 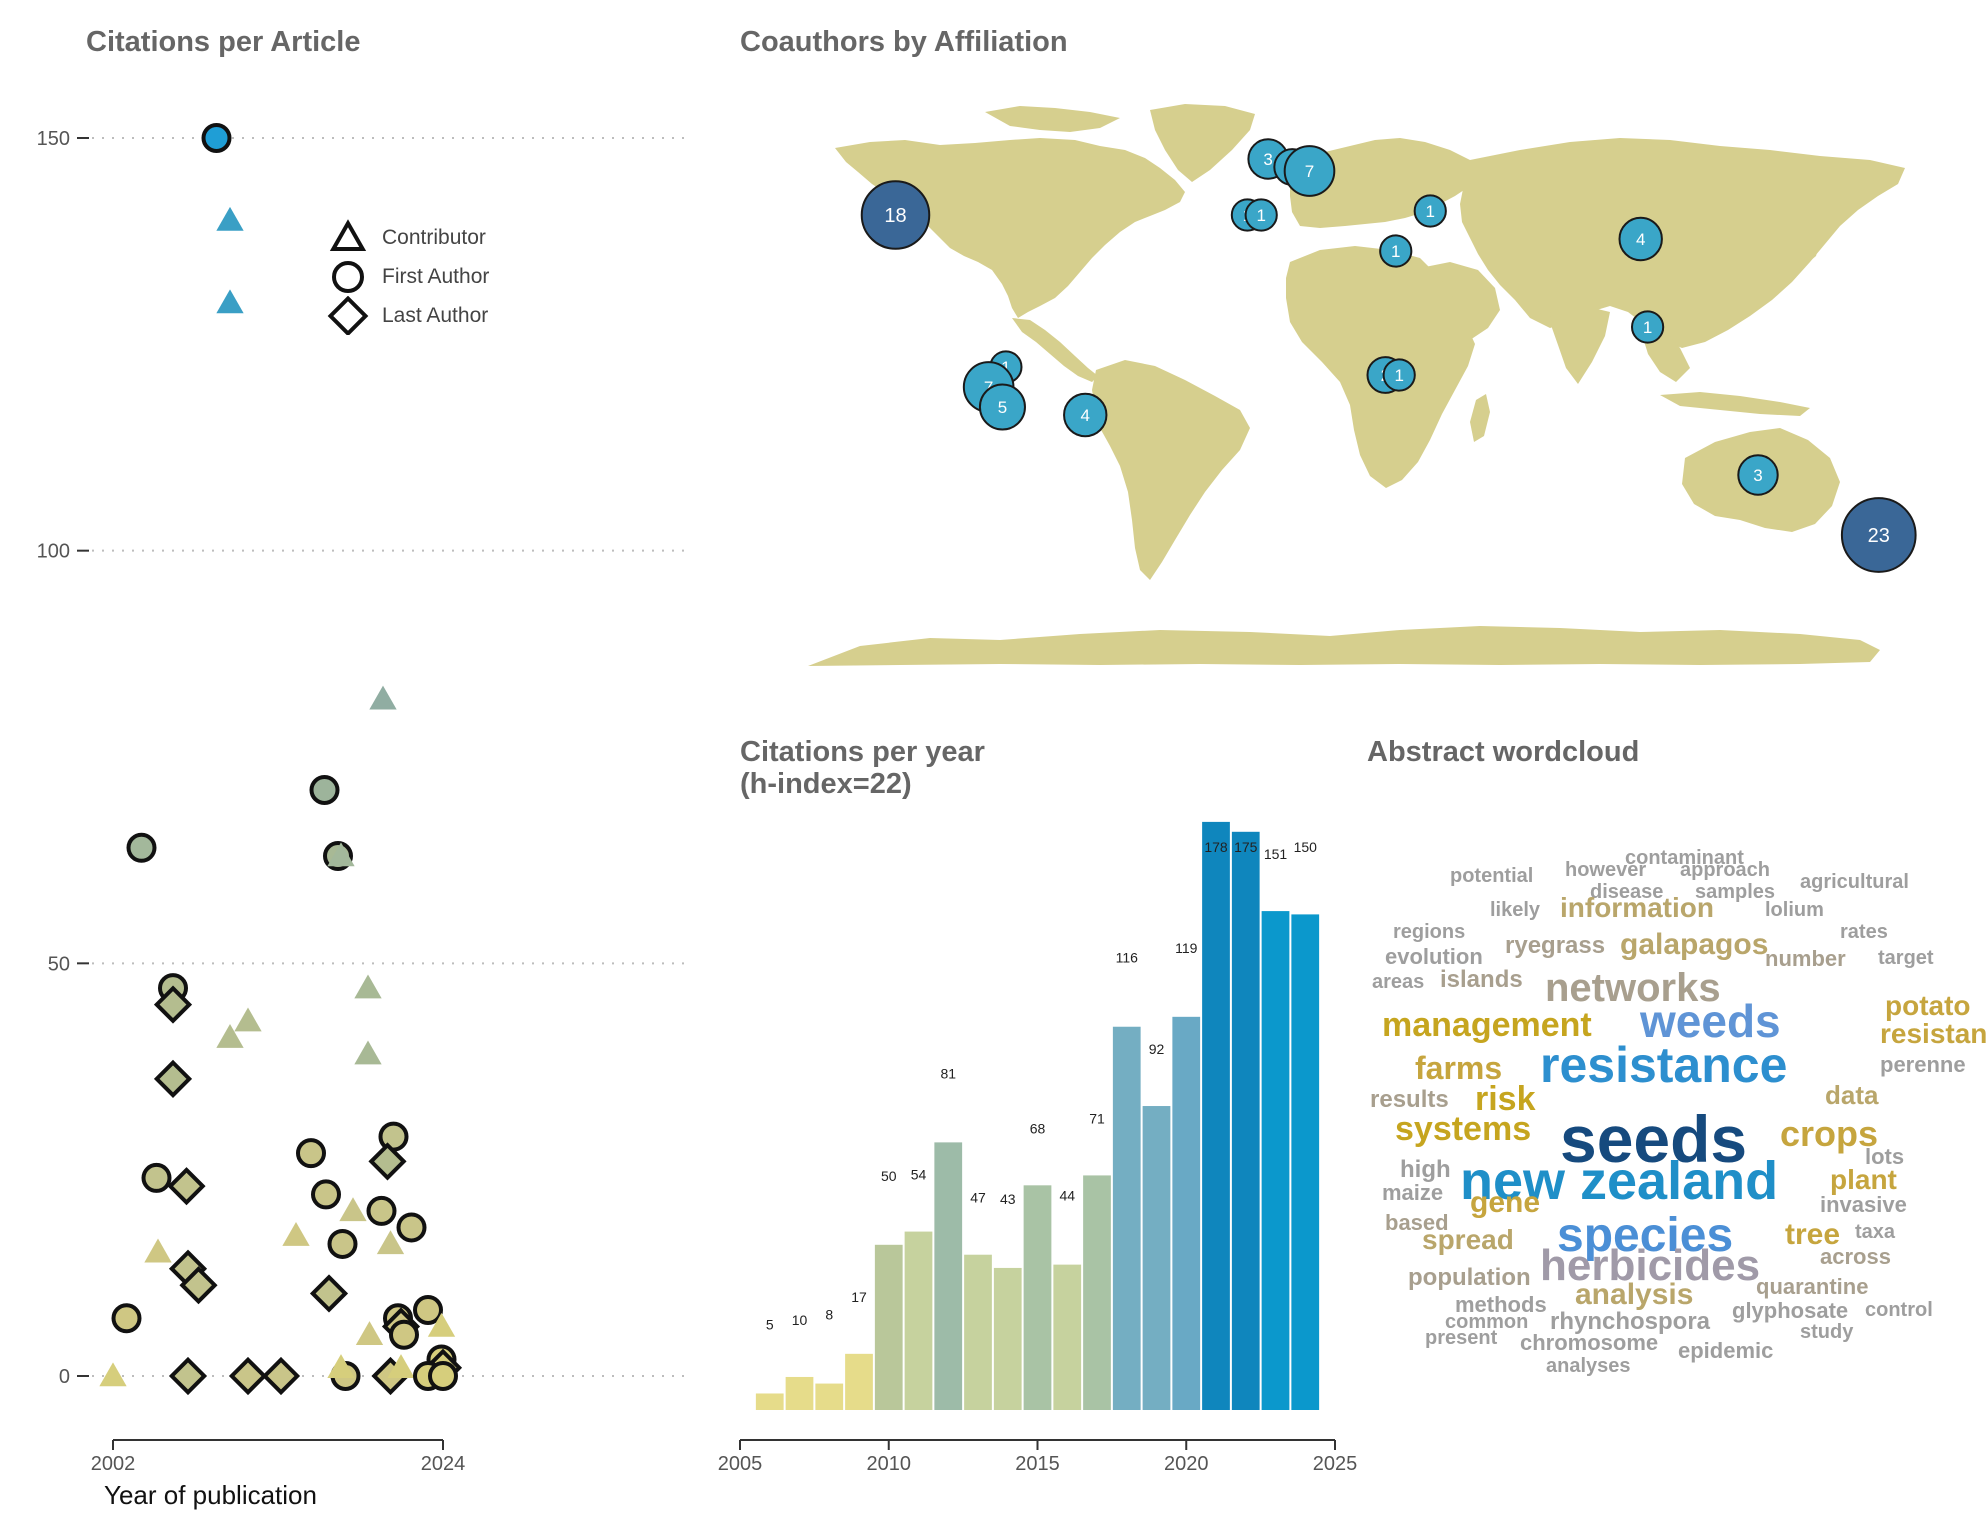 What do you see at coordinates (1463, 1129) in the screenshot?
I see `wordcloud-word: systems` at bounding box center [1463, 1129].